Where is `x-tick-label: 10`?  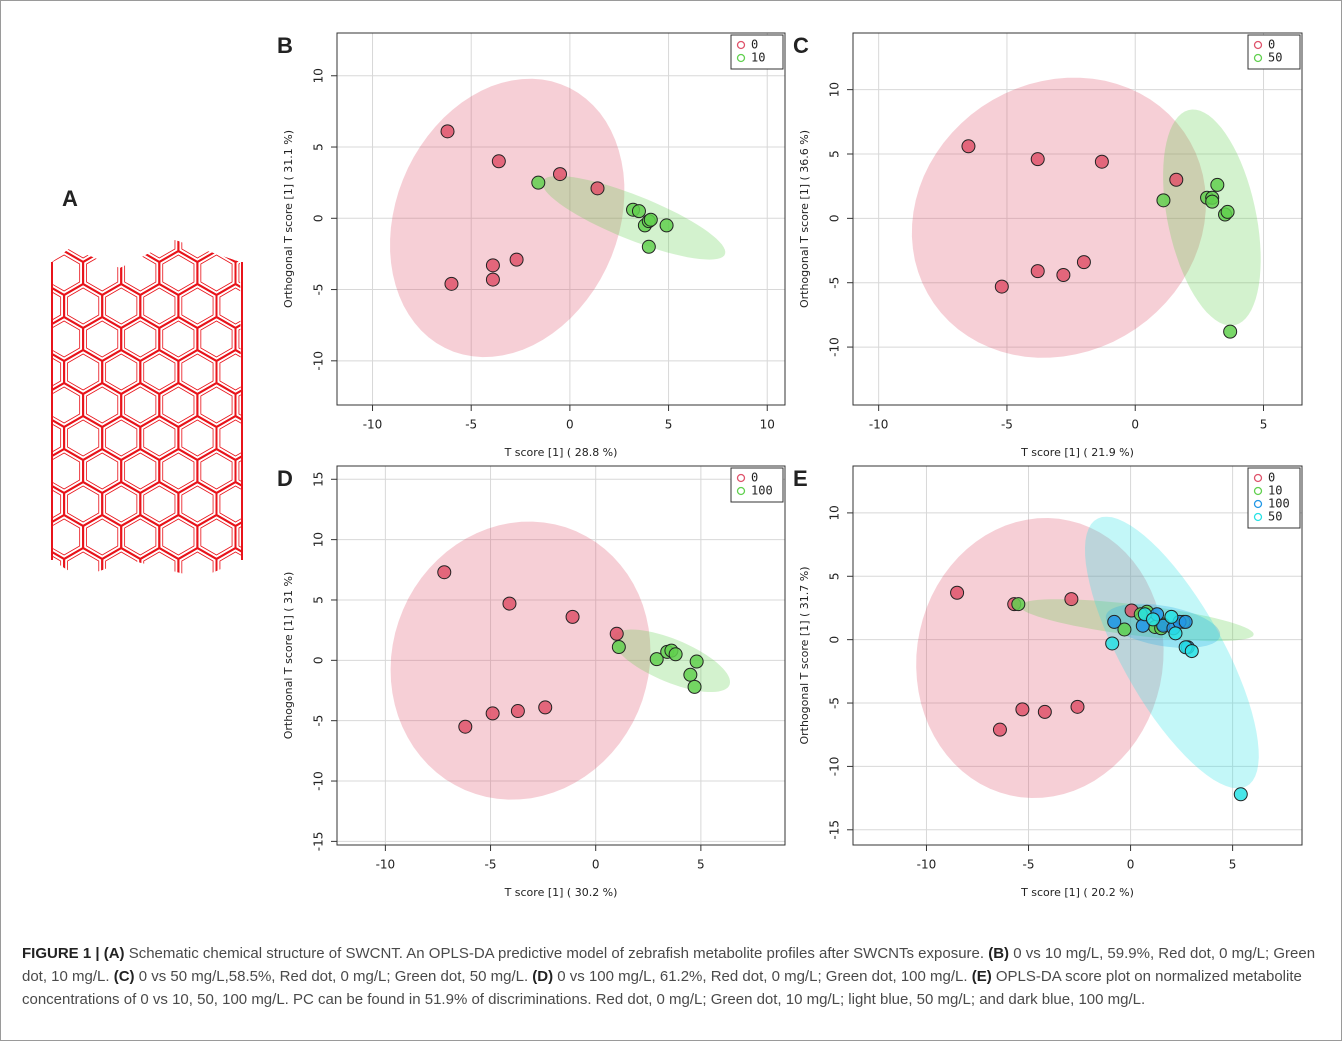
x-tick-label: 10 is located at coordinates (767, 425).